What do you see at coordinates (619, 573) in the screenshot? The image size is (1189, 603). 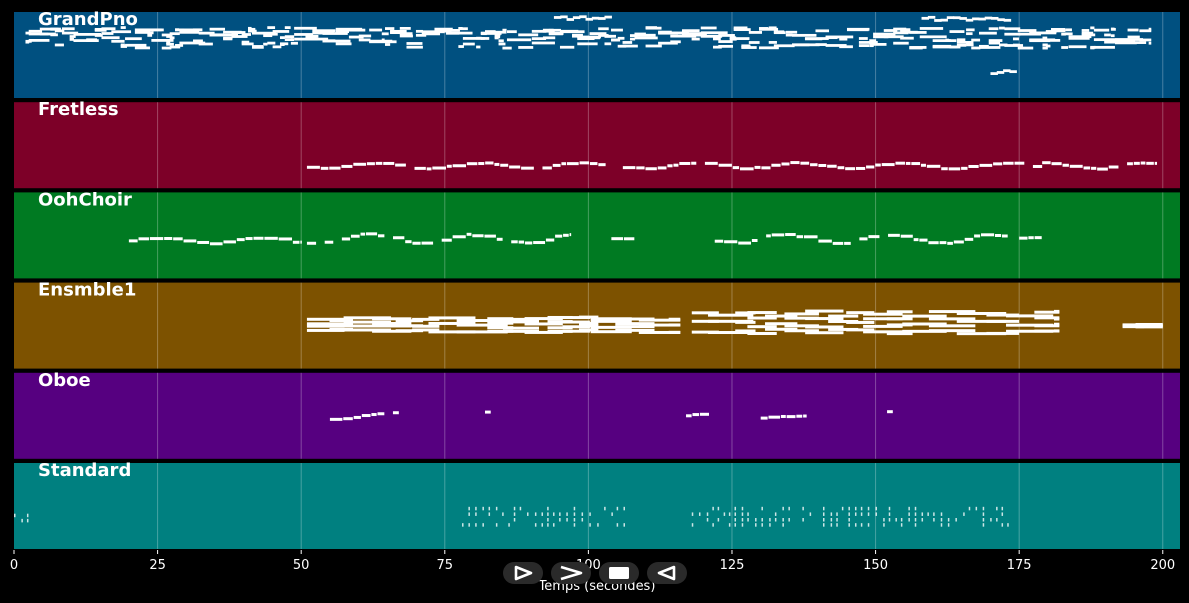 I see `stop-button` at bounding box center [619, 573].